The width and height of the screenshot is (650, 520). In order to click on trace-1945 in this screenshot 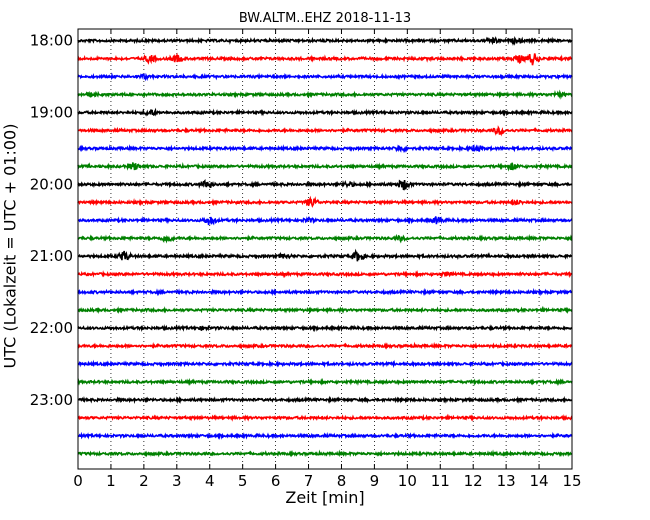, I will do `click(325, 167)`.